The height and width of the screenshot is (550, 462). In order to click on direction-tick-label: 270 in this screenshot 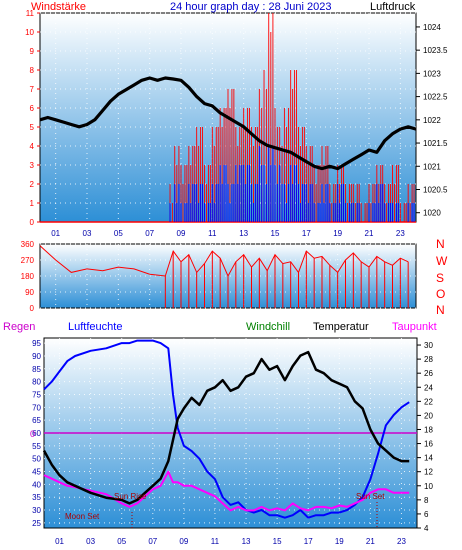, I will do `click(28, 260)`.